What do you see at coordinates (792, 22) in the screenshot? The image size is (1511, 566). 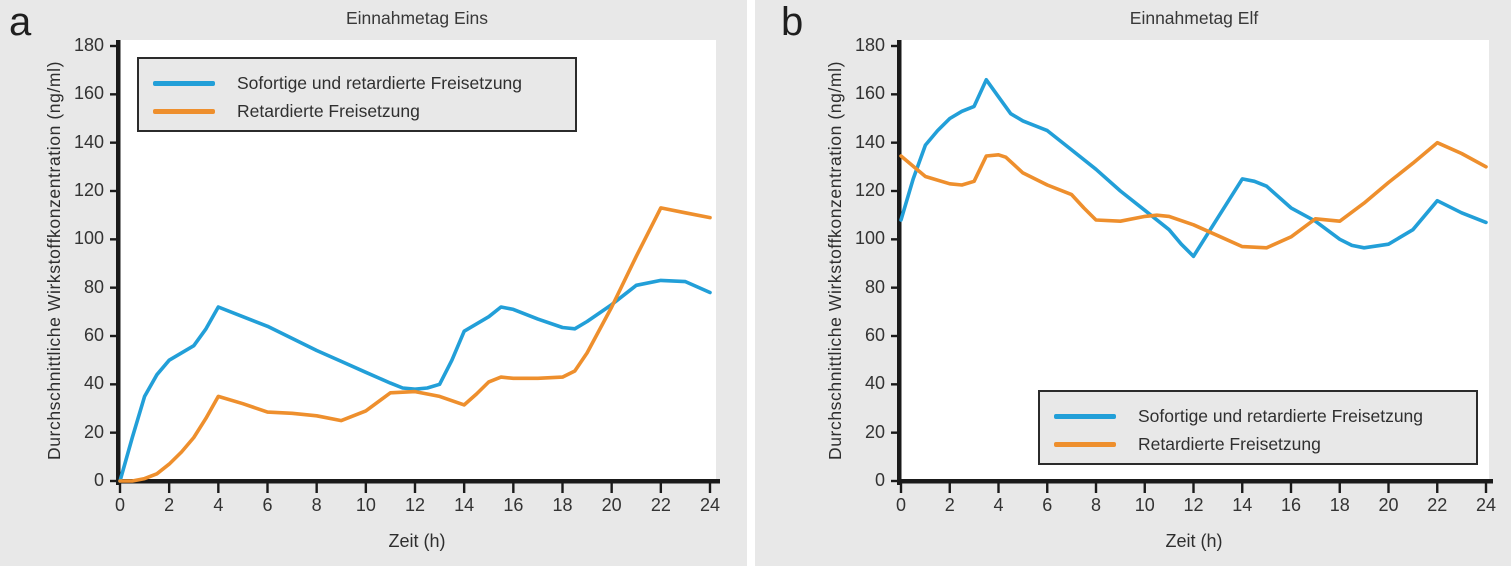 I see `panel-letter: b` at bounding box center [792, 22].